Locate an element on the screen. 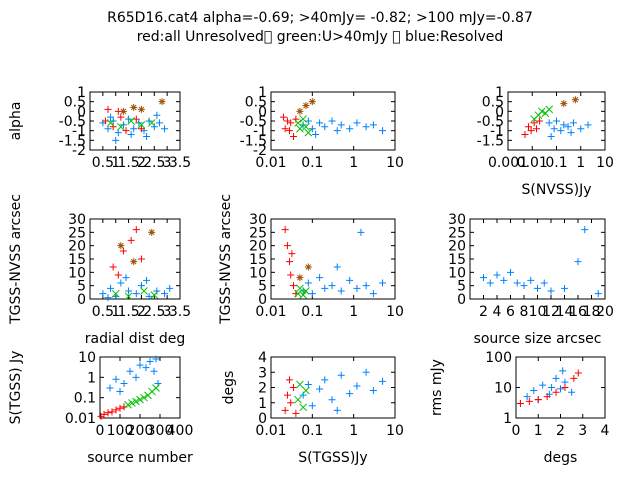  y-tick-label: 25 is located at coordinates (77, 233).